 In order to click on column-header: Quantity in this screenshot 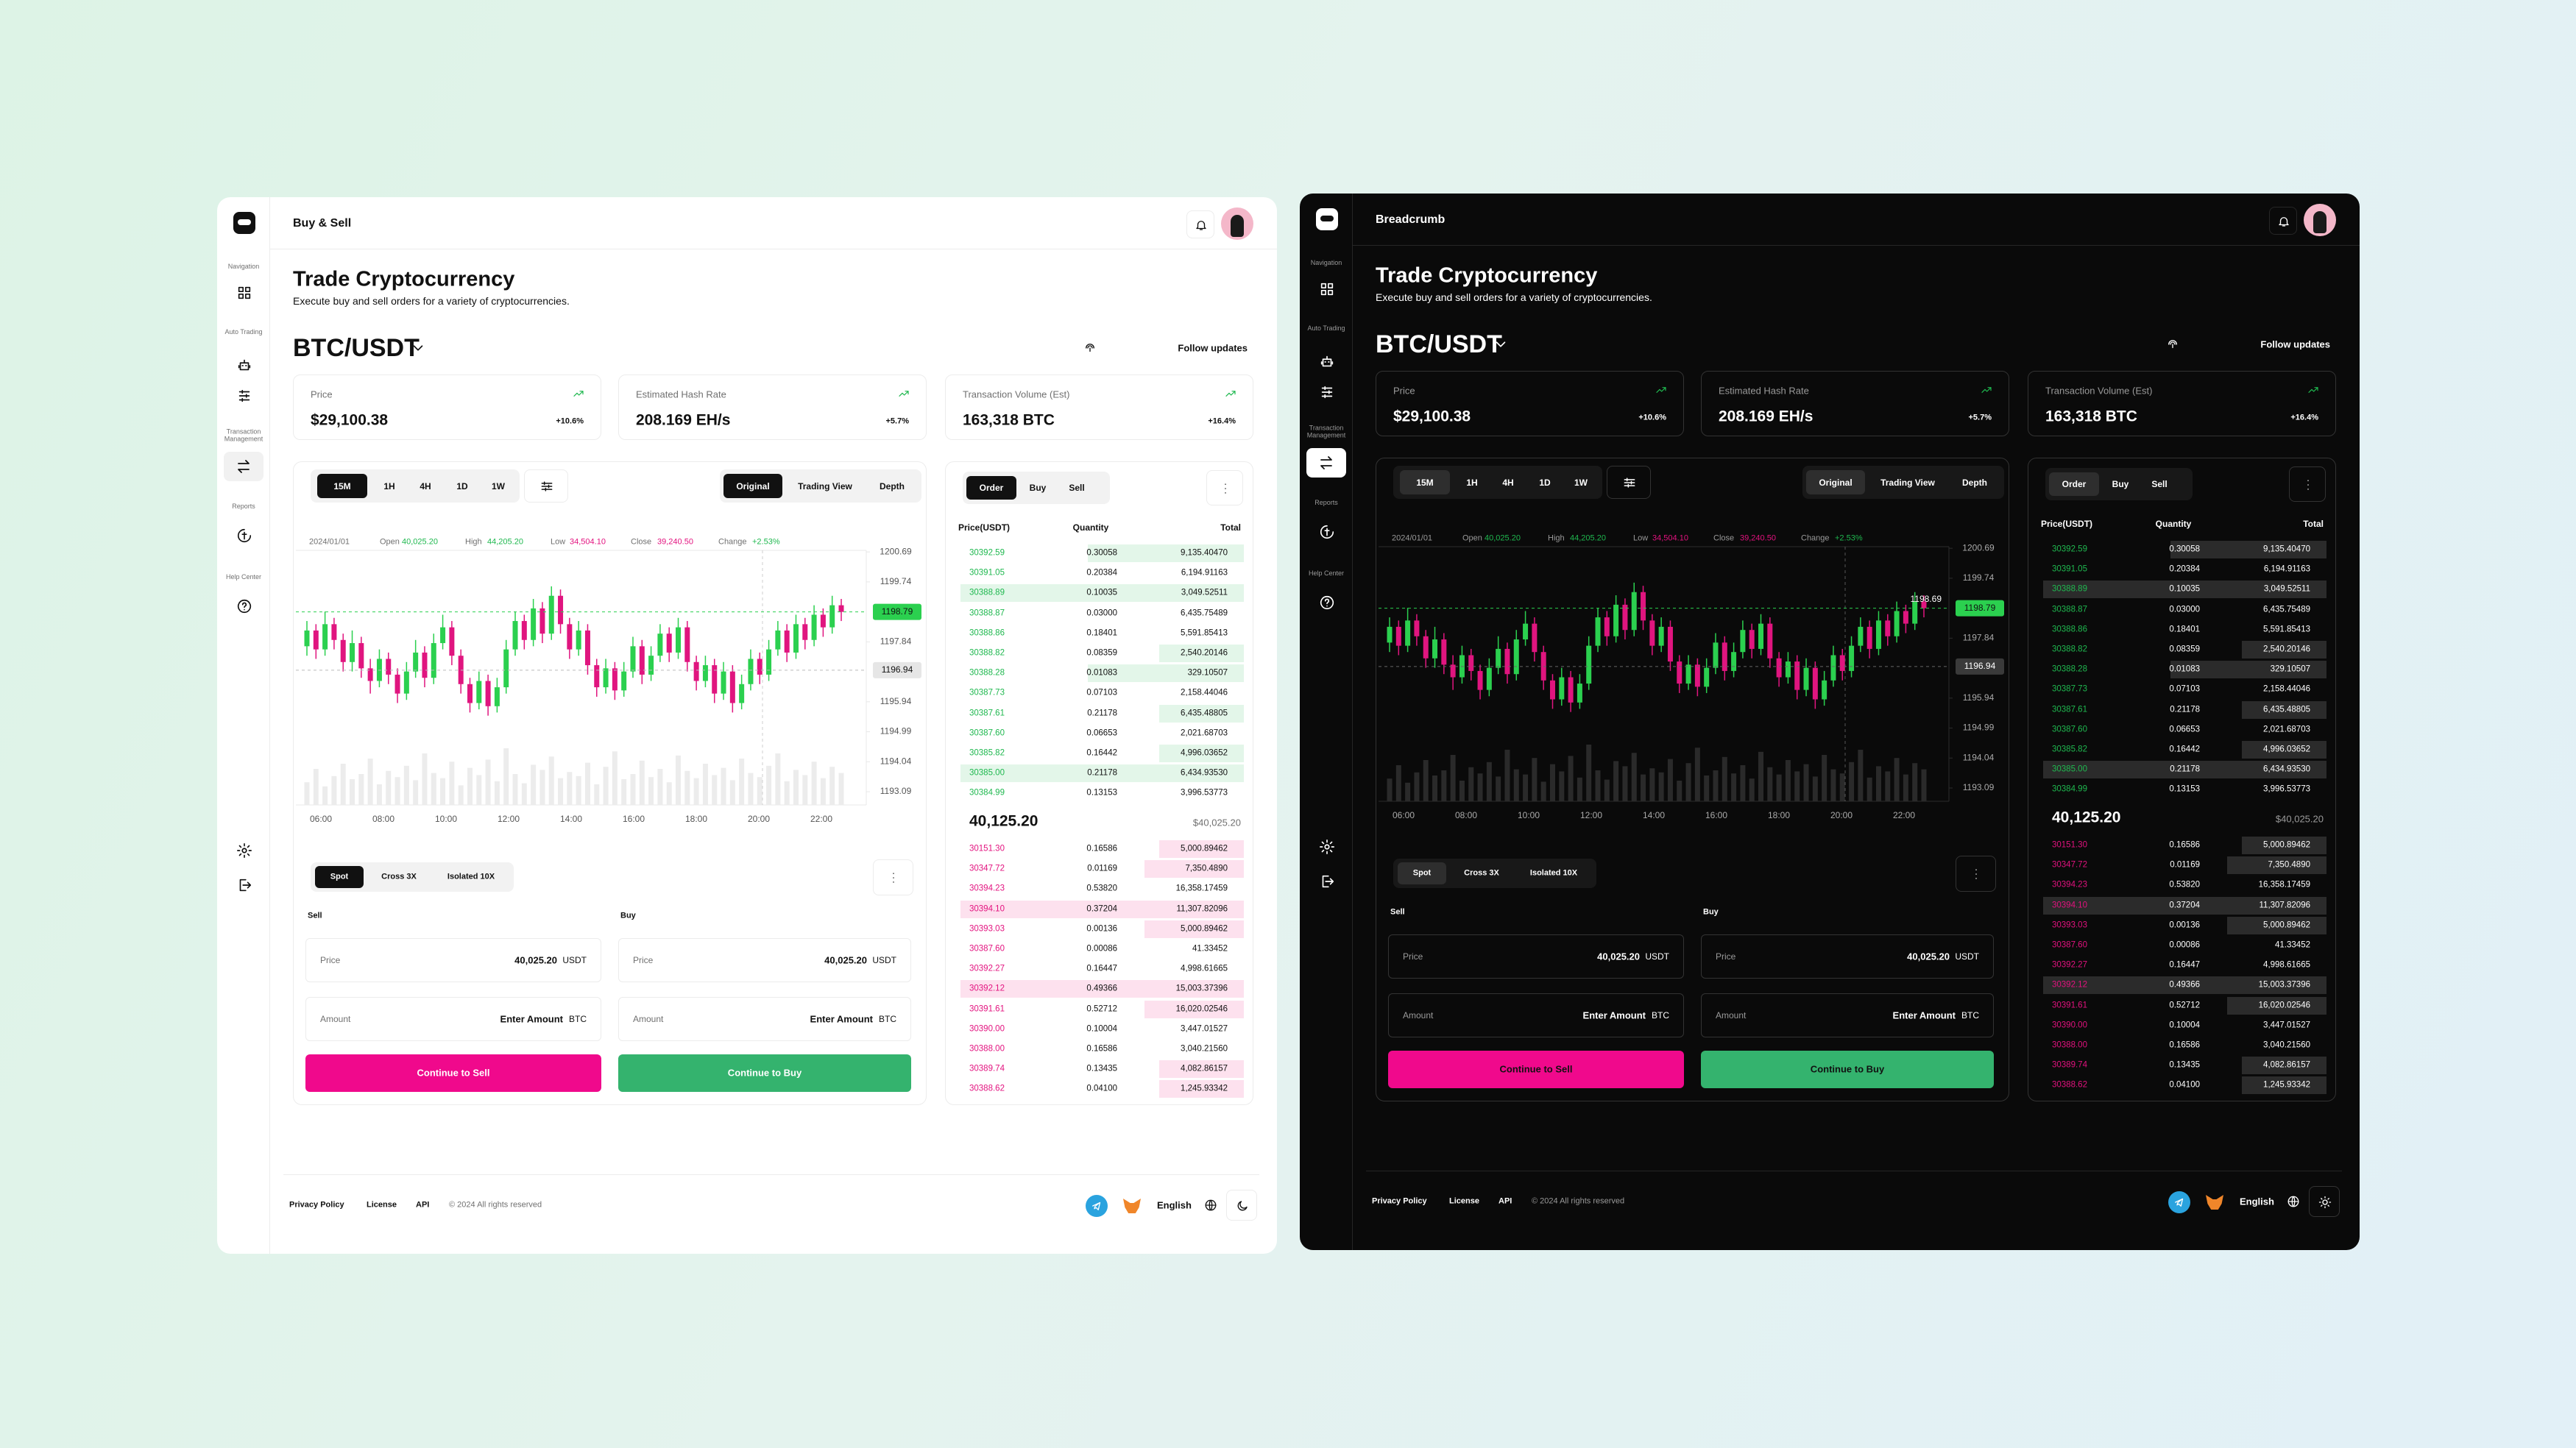, I will do `click(2173, 524)`.